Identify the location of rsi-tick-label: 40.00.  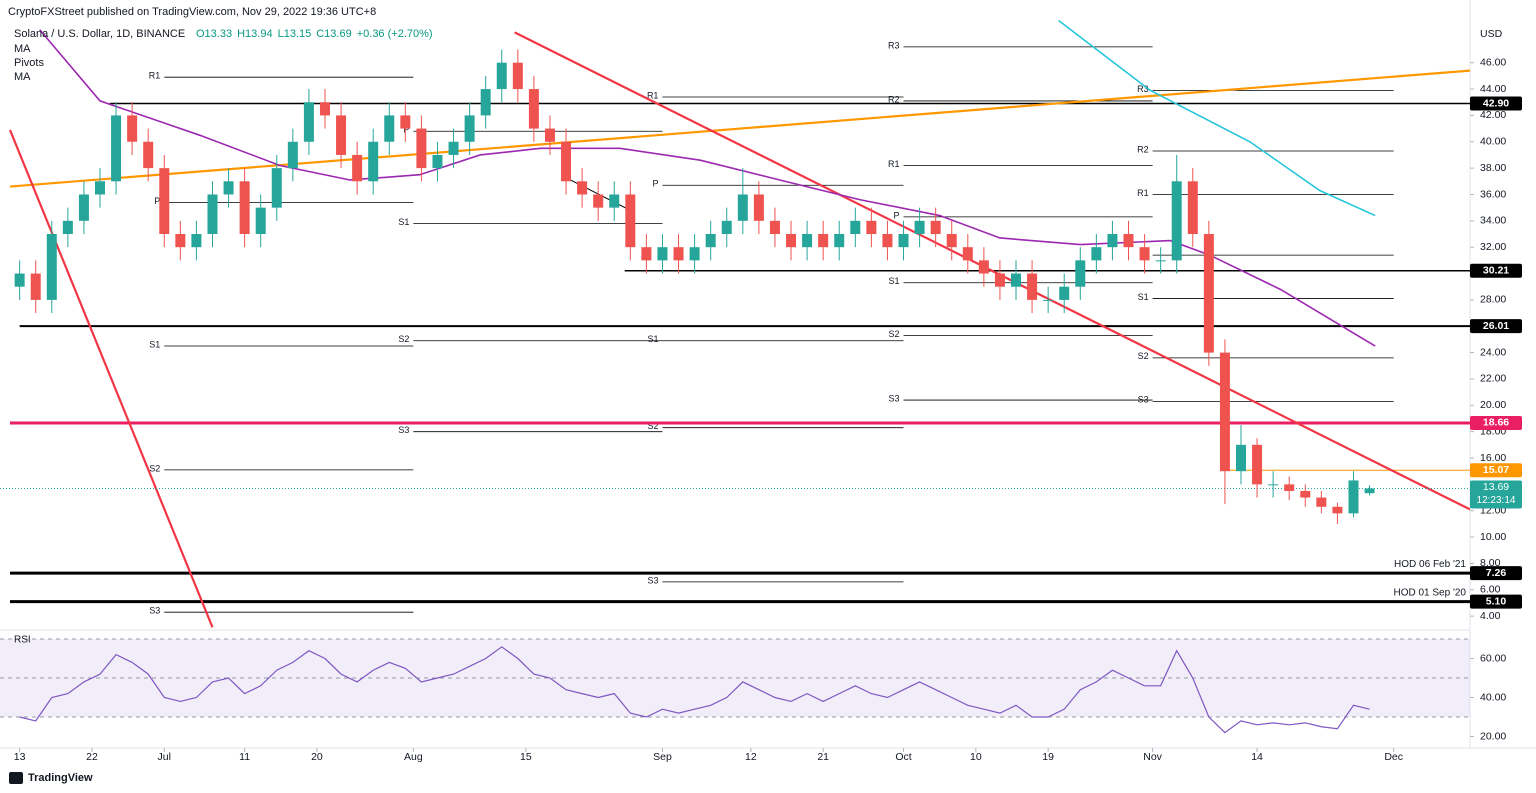
(1493, 697).